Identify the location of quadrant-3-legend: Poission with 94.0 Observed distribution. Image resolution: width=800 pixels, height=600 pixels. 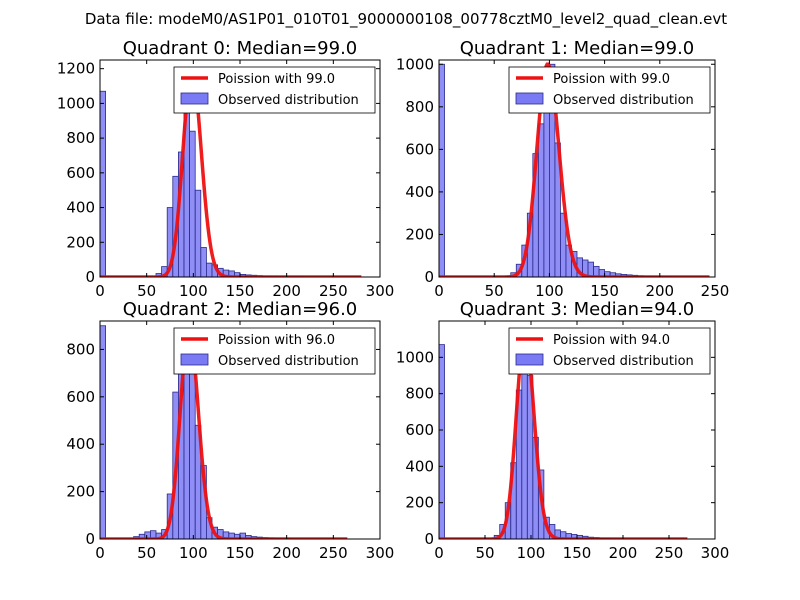
(609, 351).